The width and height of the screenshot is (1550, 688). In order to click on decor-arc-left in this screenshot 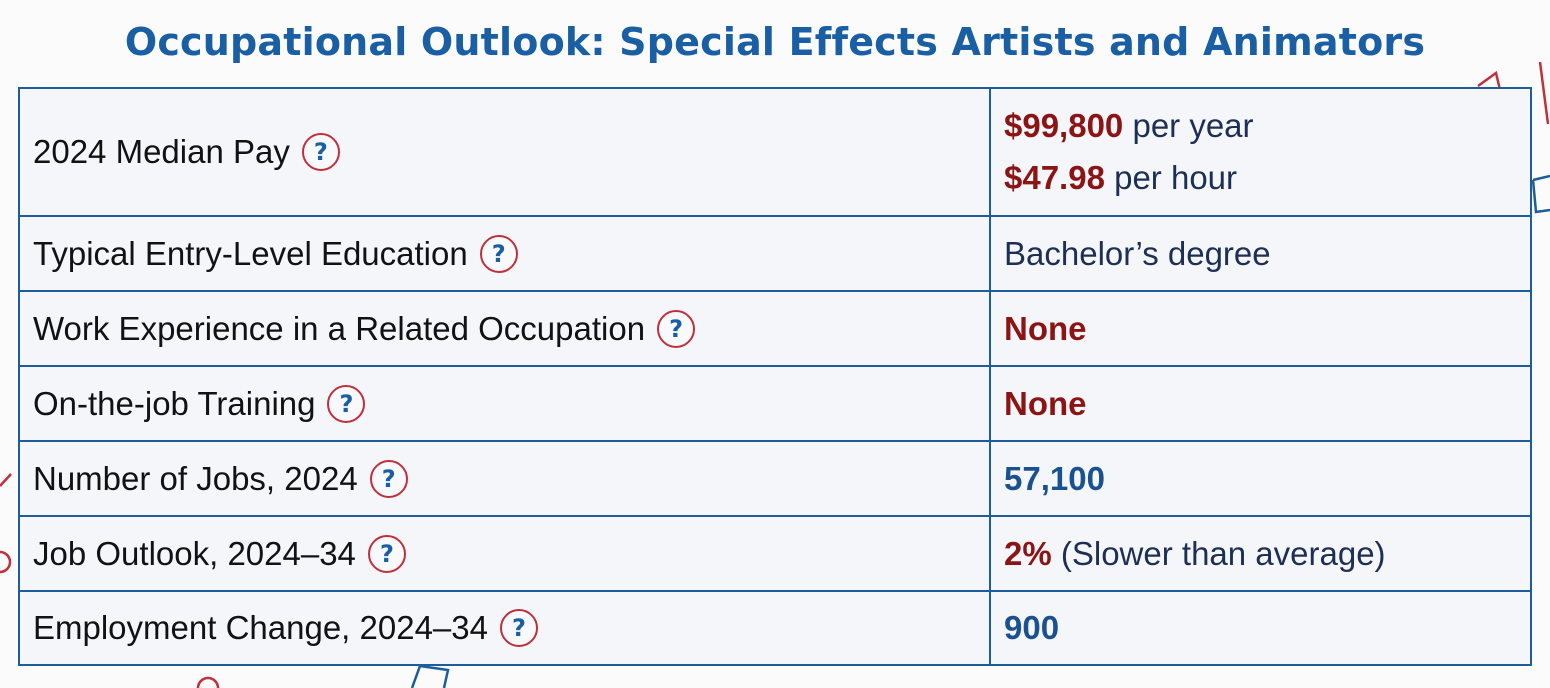, I will do `click(6, 562)`.